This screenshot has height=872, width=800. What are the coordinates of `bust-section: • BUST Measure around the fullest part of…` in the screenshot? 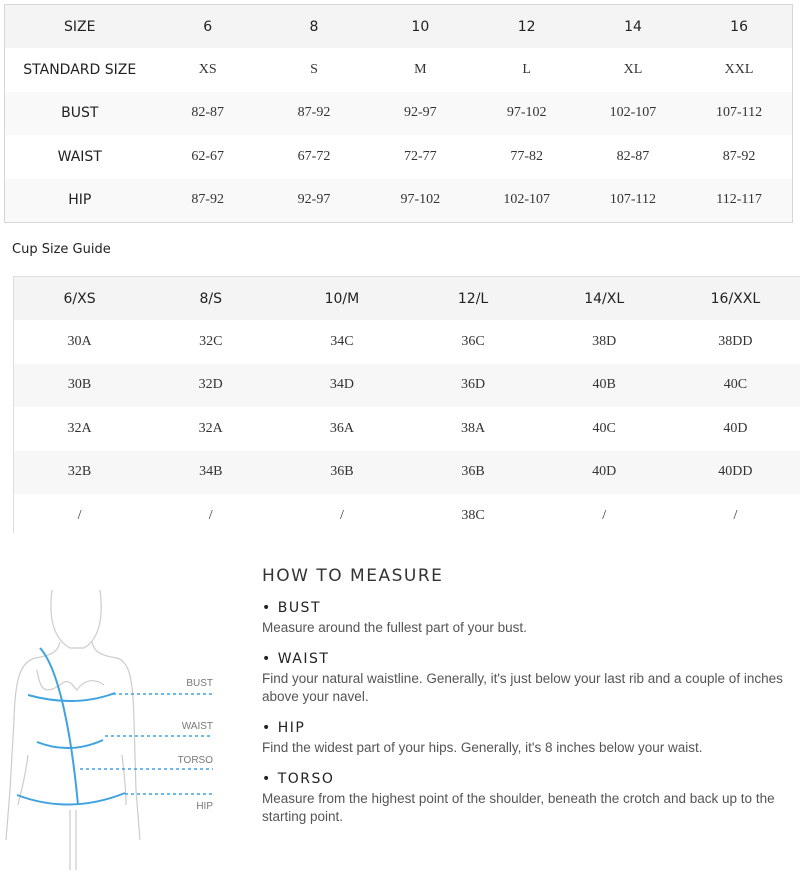 It's located at (527, 618).